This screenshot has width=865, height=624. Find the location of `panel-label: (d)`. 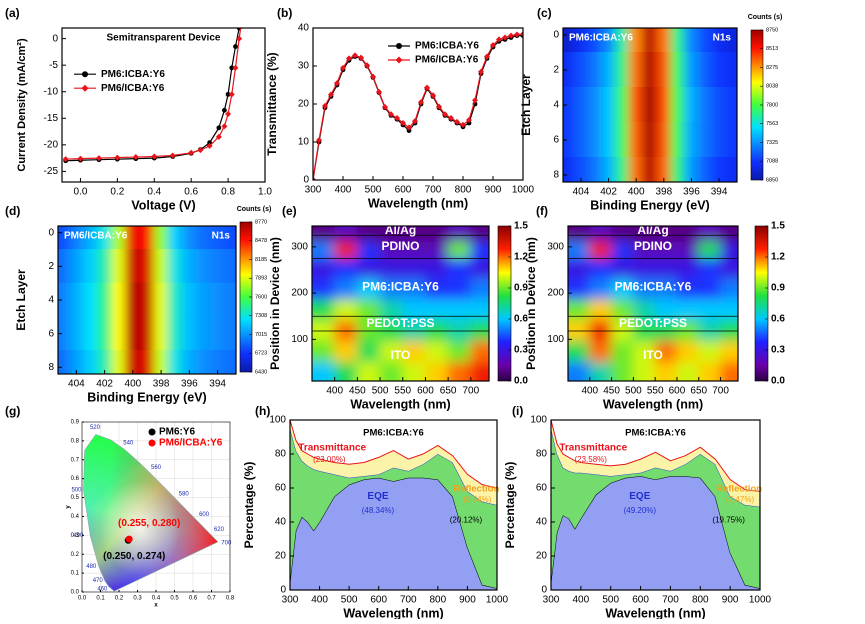

panel-label: (d) is located at coordinates (12, 211).